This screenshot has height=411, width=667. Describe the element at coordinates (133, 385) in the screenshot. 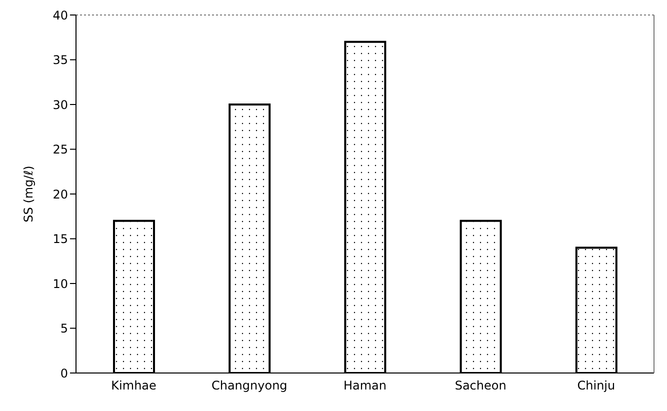

I see `x-tick-label: Kimhae` at that location.